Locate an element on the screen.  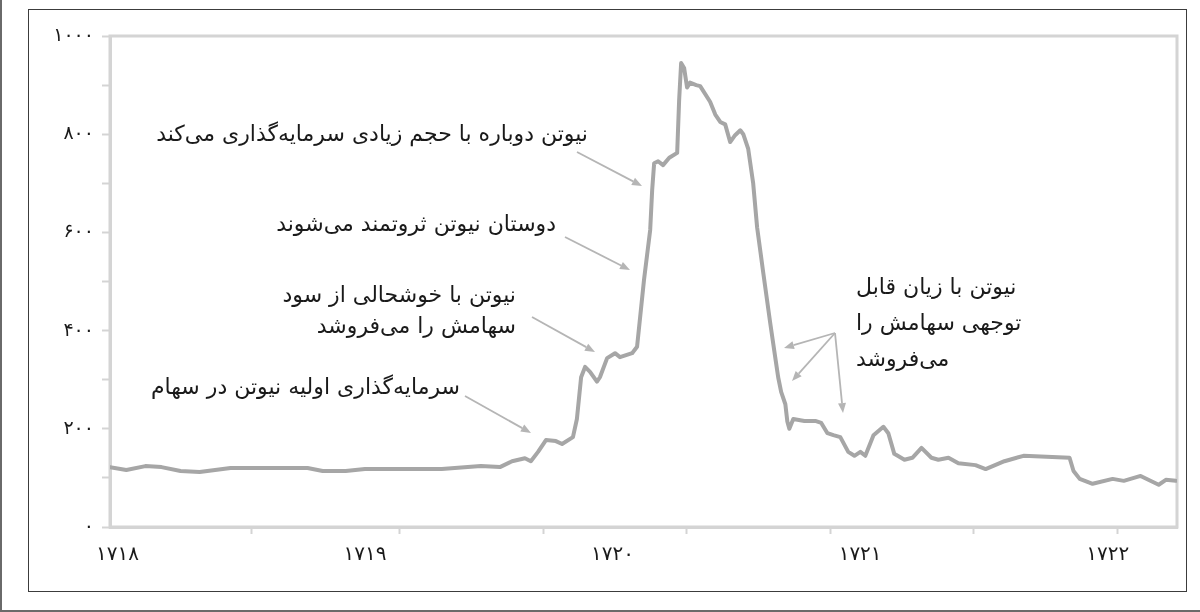
annotation: نیوتن با زیان قابل توجهی سهامش را می‌فروشد is located at coordinates (939, 322).